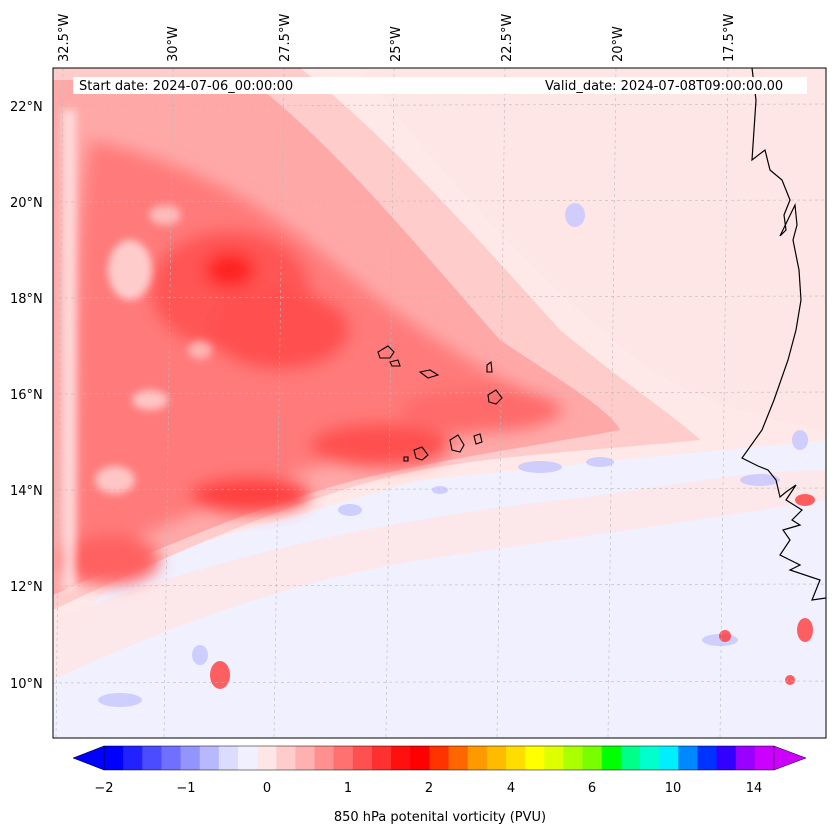 This screenshot has width=837, height=836. I want to click on lat-label: 12°N, so click(26, 587).